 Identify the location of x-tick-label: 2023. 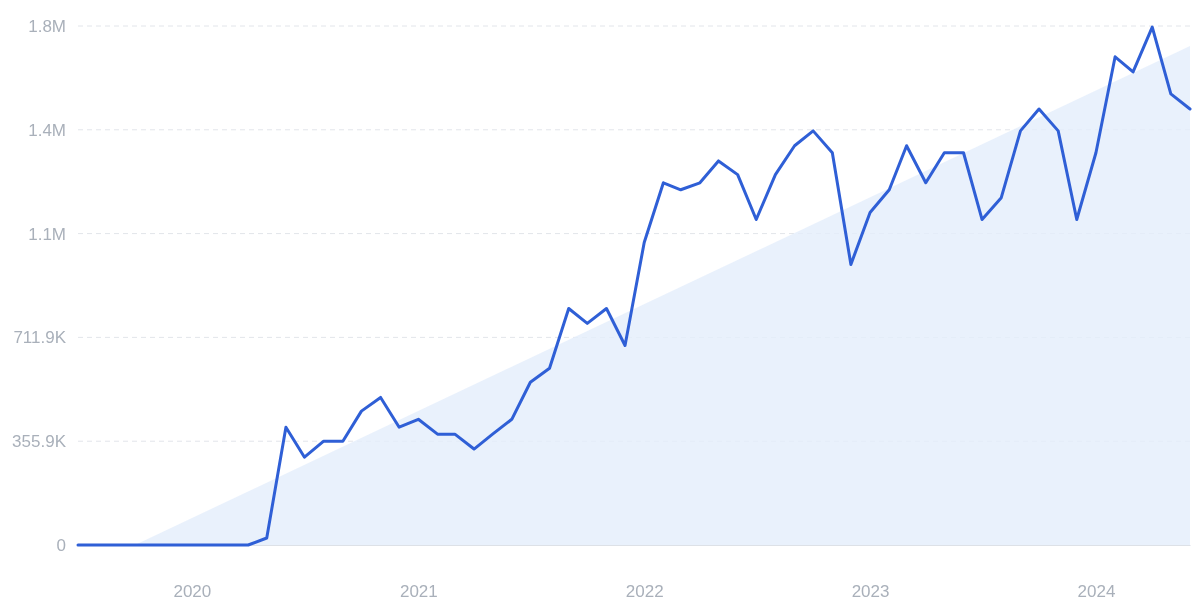
(870, 592).